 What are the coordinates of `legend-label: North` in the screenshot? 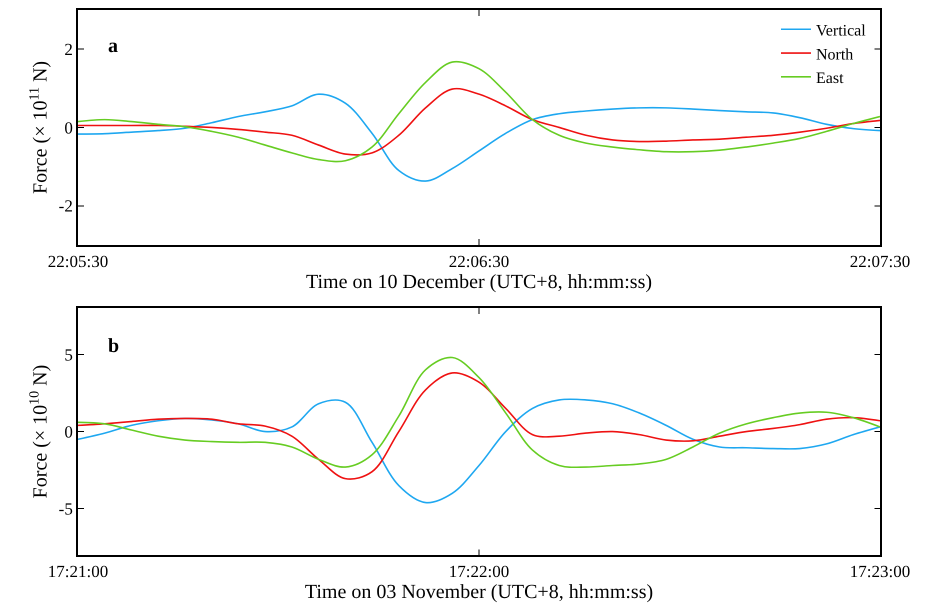 It's located at (835, 55).